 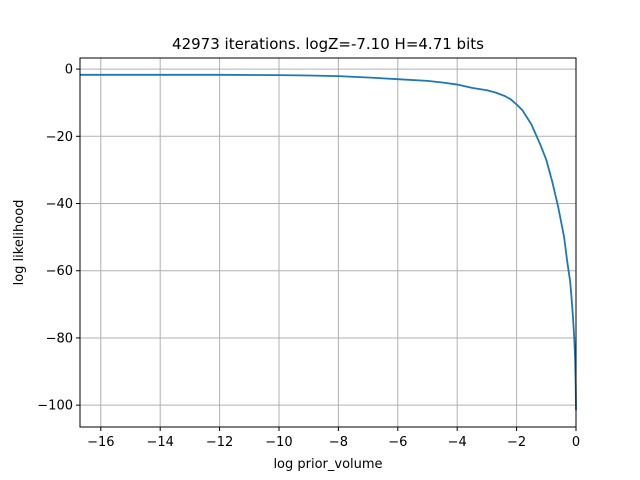 I want to click on x-tick-label: −4, so click(x=457, y=442).